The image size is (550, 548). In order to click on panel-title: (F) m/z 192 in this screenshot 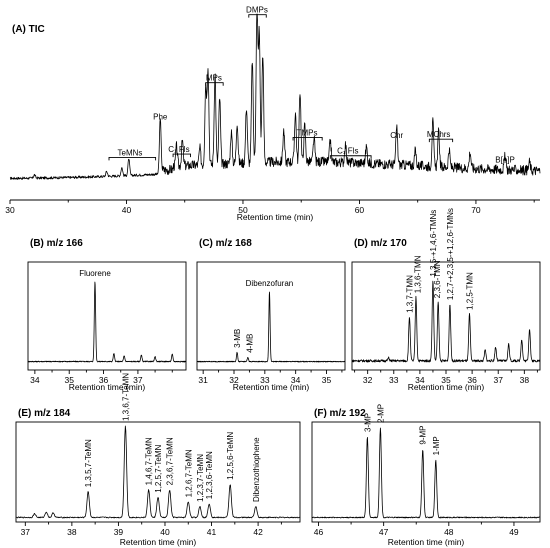, I will do `click(340, 413)`.